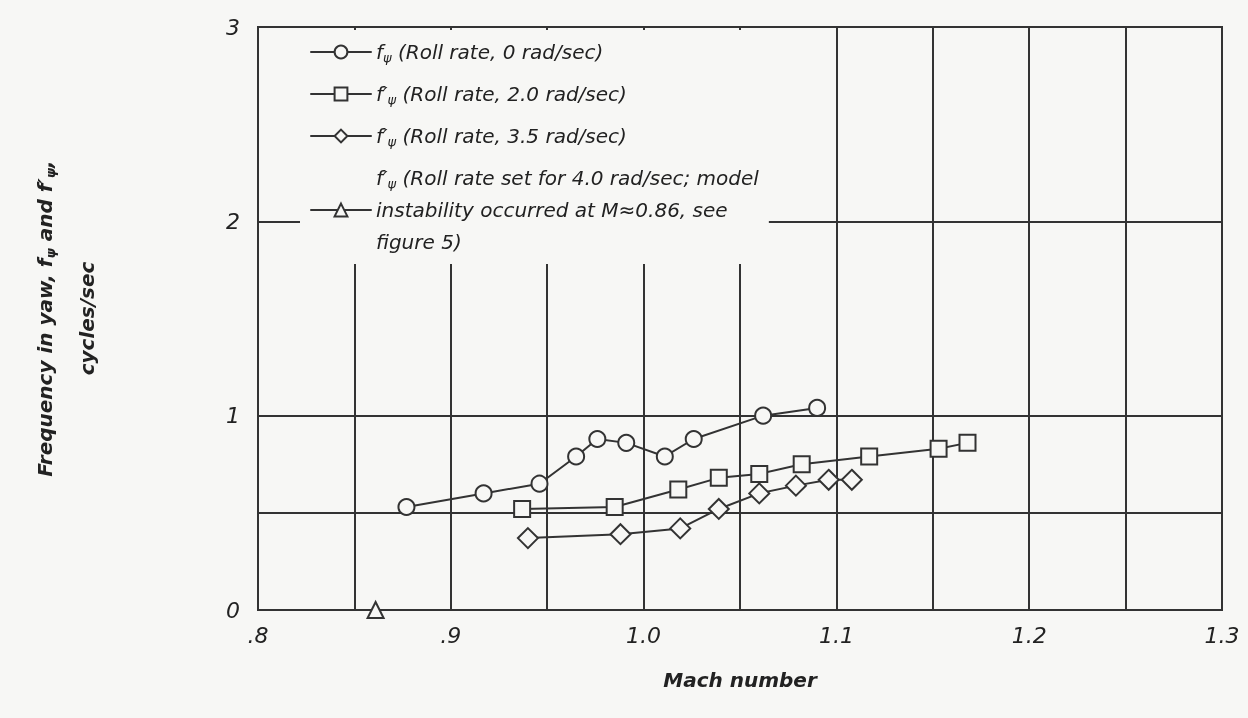  Describe the element at coordinates (233, 610) in the screenshot. I see `y-tick-label: 0` at that location.